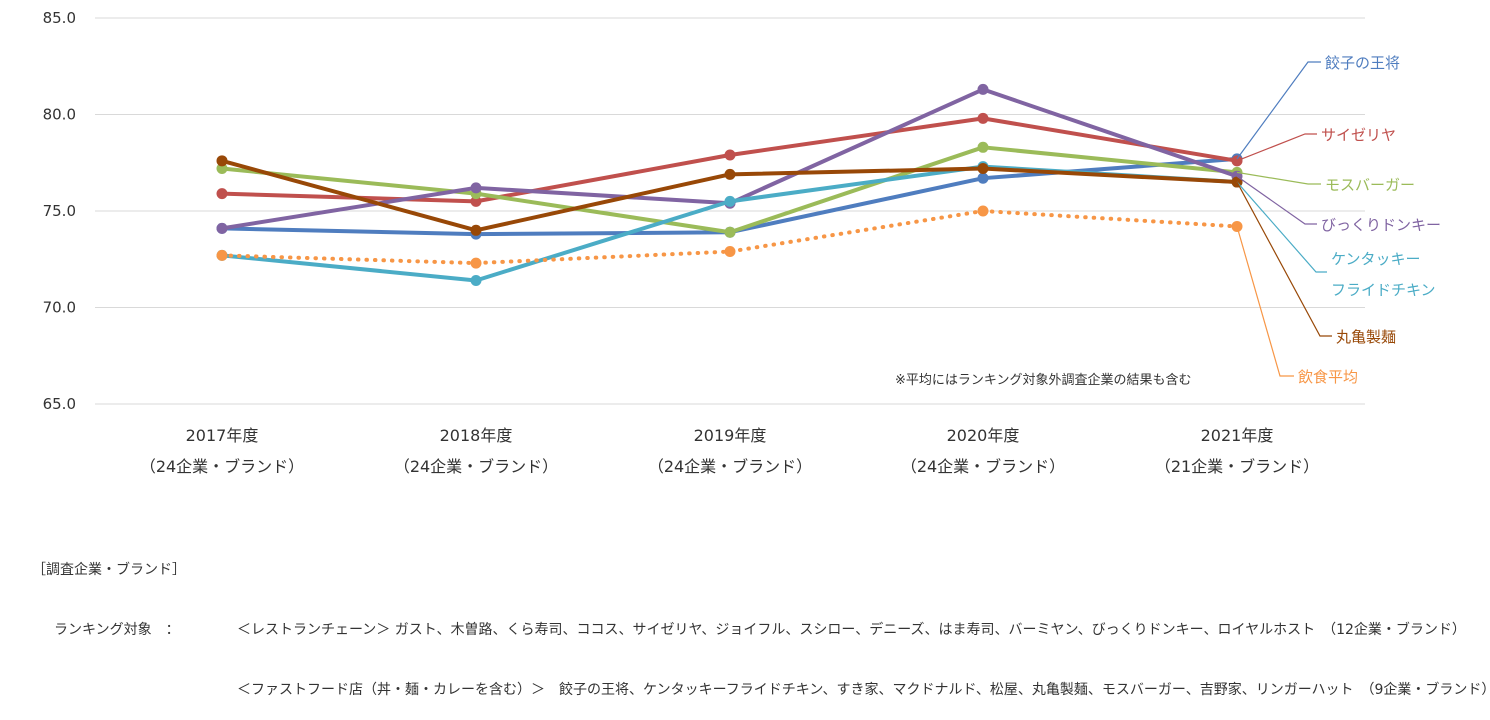 The height and width of the screenshot is (720, 1490). I want to click on legend-label: ケンタッキー, so click(1376, 259).